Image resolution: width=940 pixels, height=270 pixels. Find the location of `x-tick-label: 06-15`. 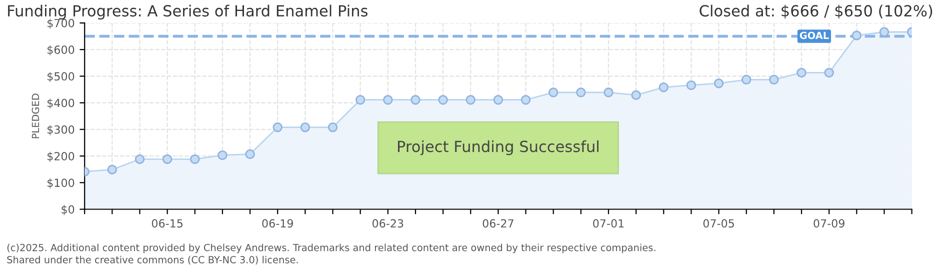

x-tick-label: 06-15 is located at coordinates (167, 223).